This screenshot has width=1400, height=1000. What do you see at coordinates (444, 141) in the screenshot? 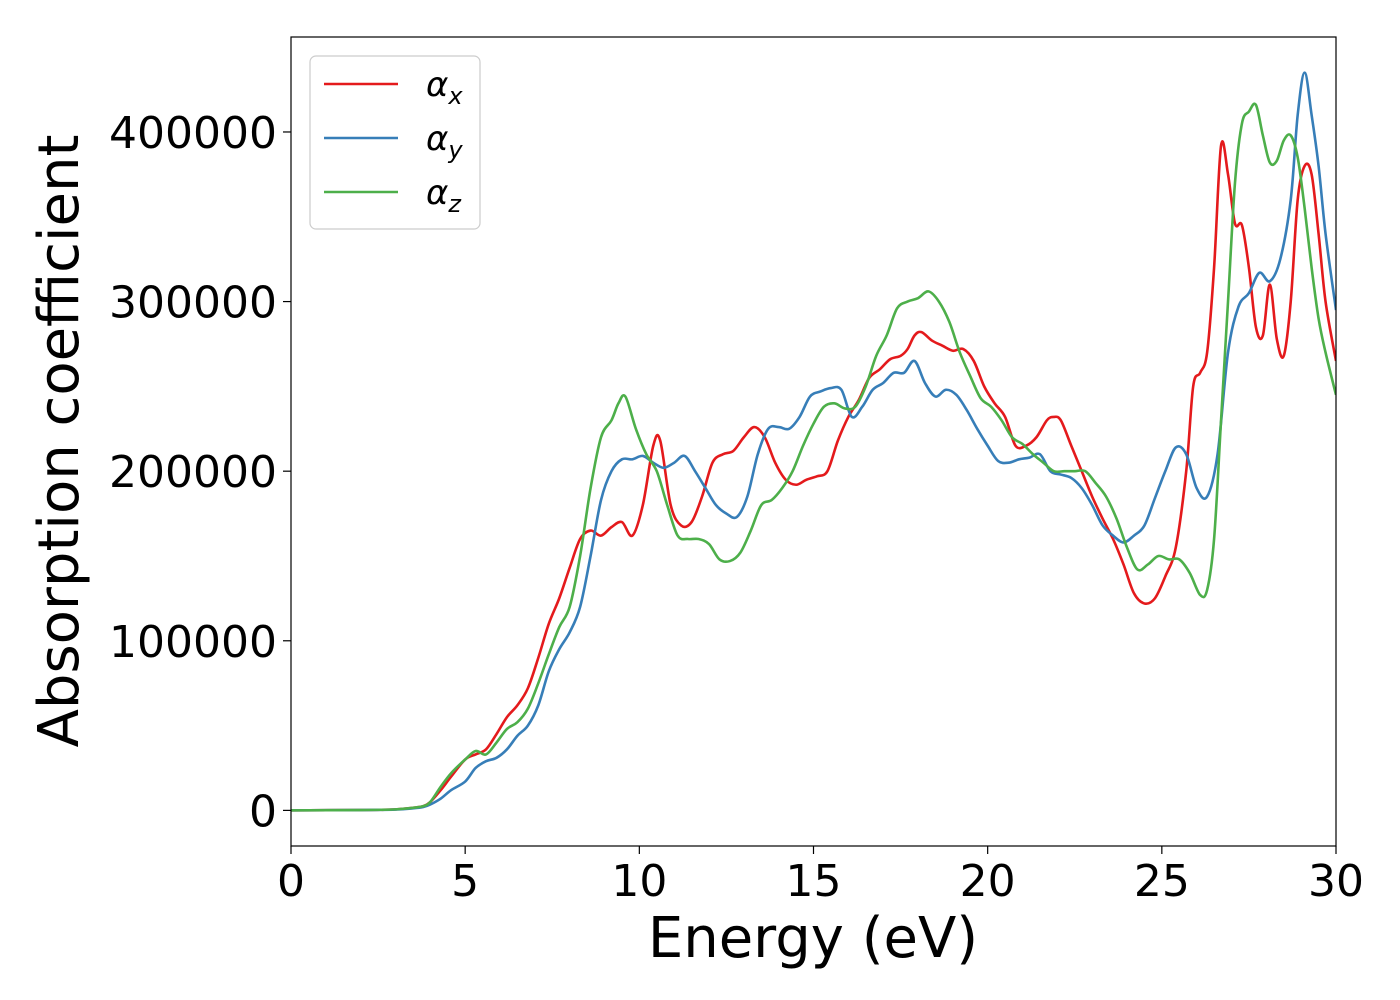
I see `legend-label-y: αy` at bounding box center [444, 141].